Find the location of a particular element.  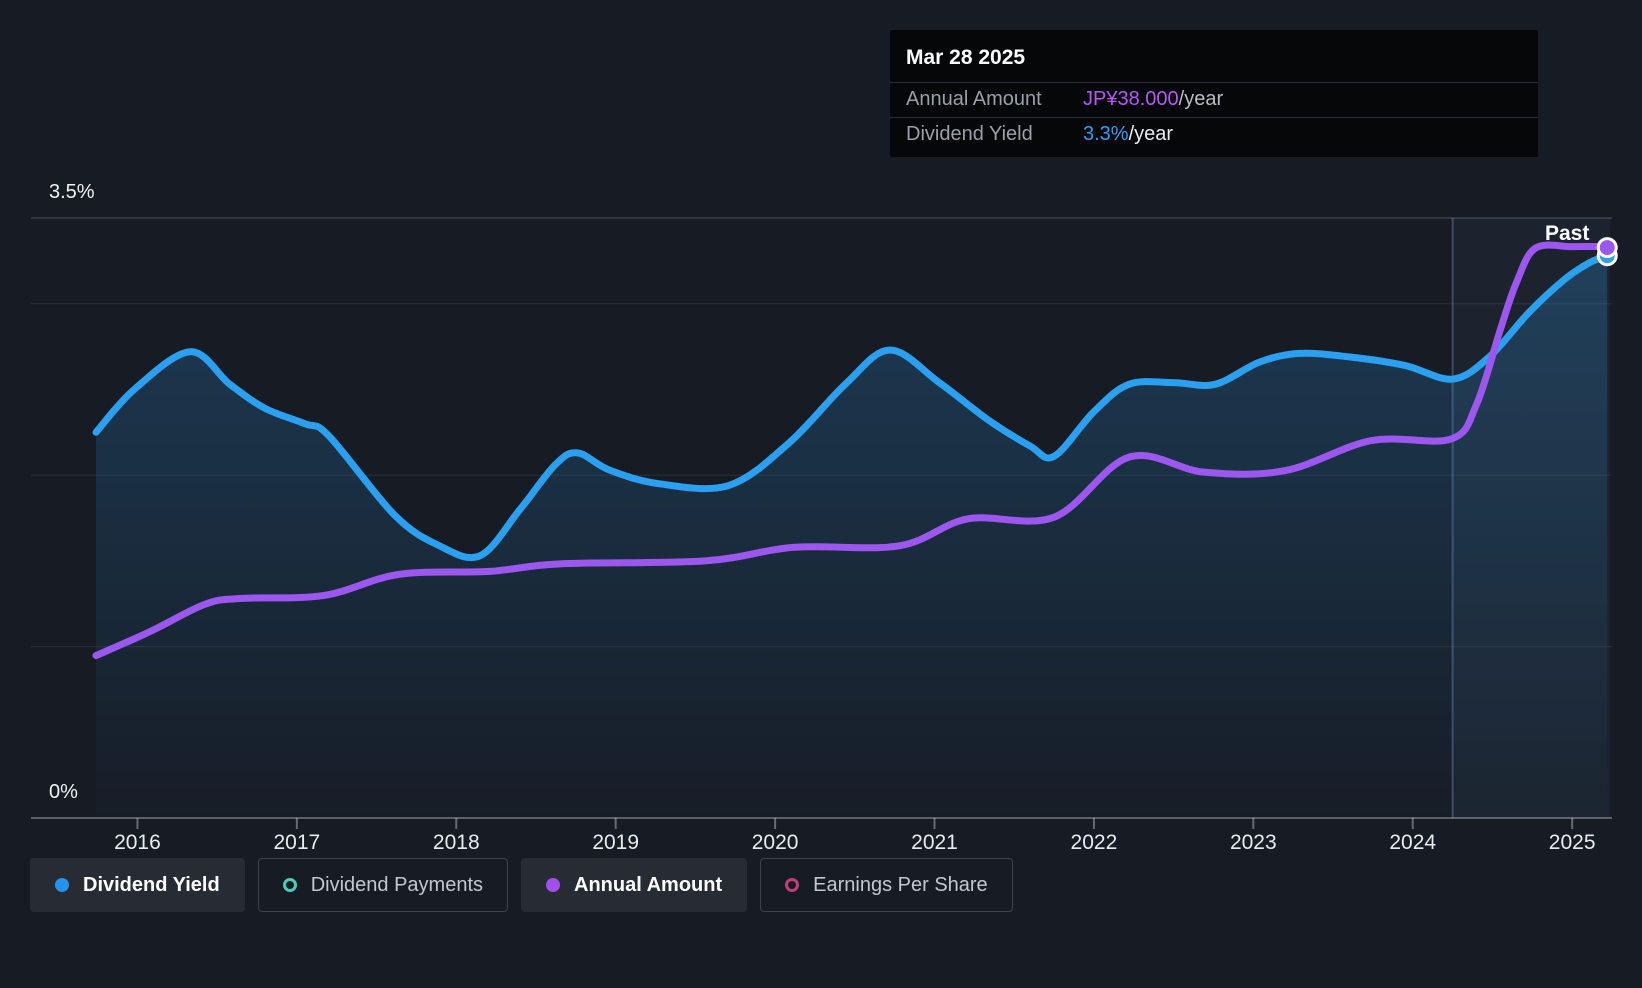

tooltip-label: Annual Amount is located at coordinates (974, 99).